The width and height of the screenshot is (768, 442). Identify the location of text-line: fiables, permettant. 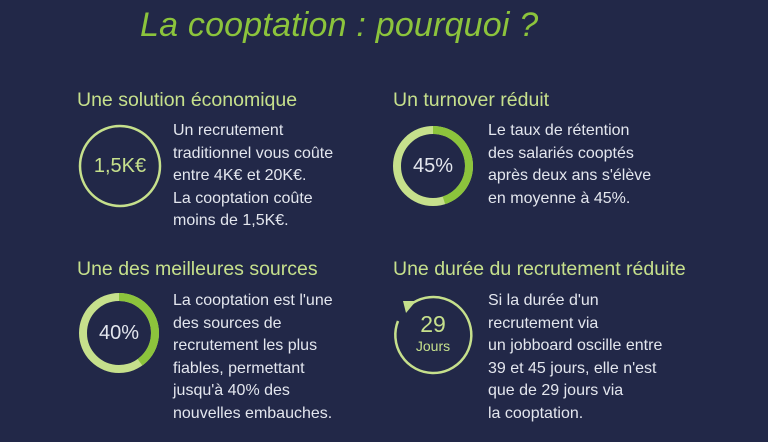
(239, 368).